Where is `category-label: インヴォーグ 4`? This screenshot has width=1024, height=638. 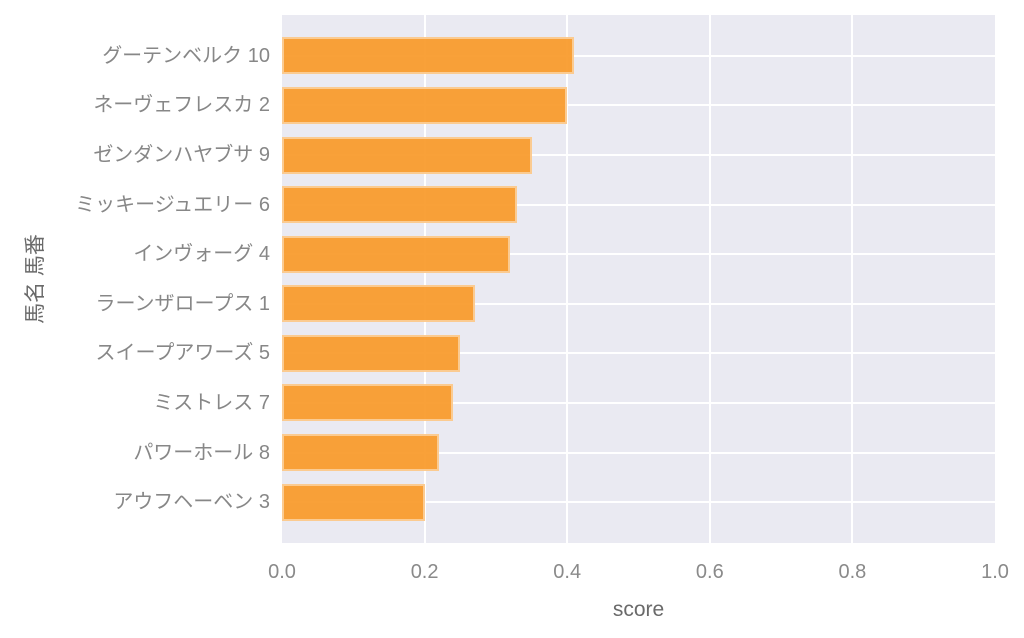 category-label: インヴォーグ 4 is located at coordinates (201, 254).